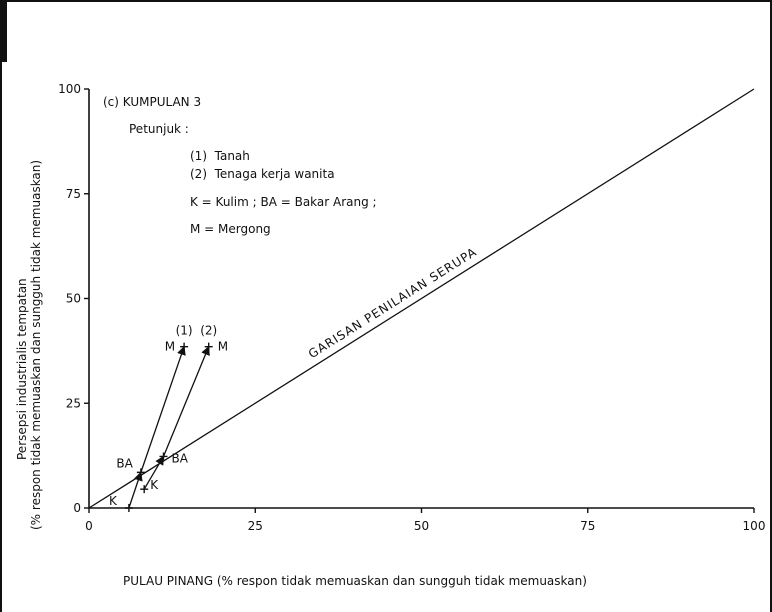 The height and width of the screenshot is (612, 772). Describe the element at coordinates (184, 331) in the screenshot. I see `series-label: (1)` at that location.